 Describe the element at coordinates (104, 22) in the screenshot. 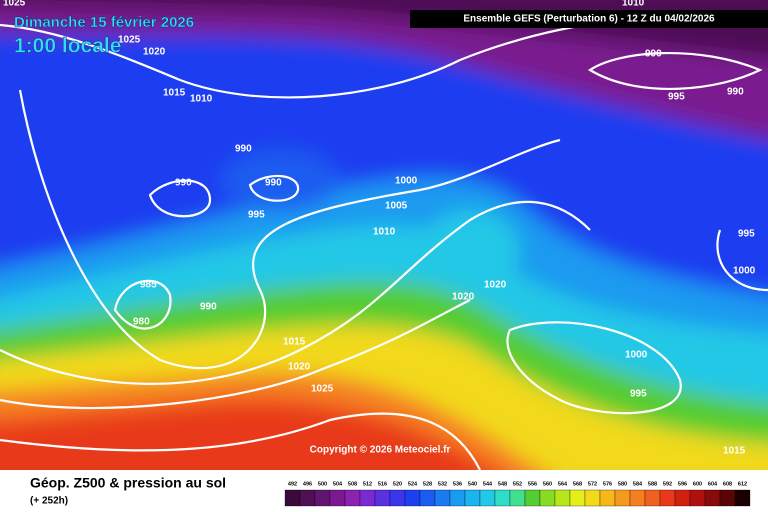

I see `date: Dimanche 15 février 2026` at that location.